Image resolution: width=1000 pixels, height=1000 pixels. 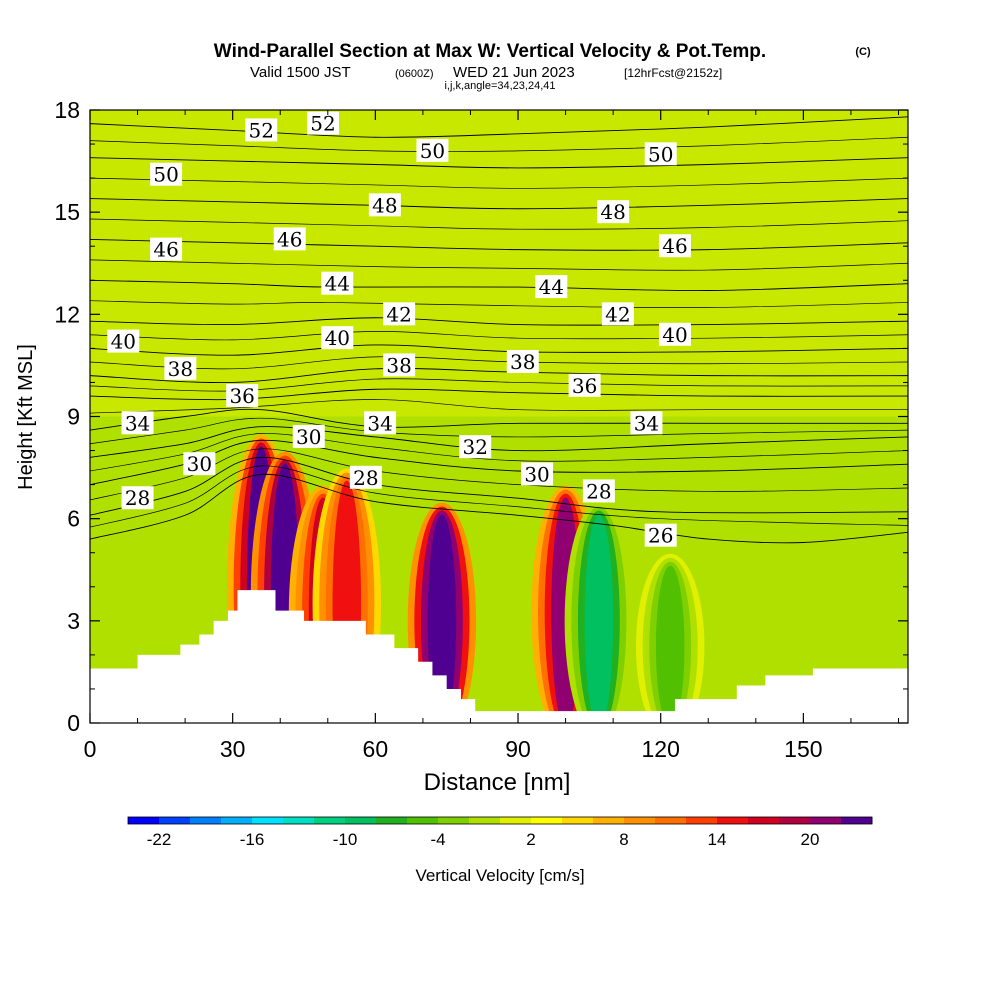 I want to click on x-tick-label: 30, so click(x=233, y=749).